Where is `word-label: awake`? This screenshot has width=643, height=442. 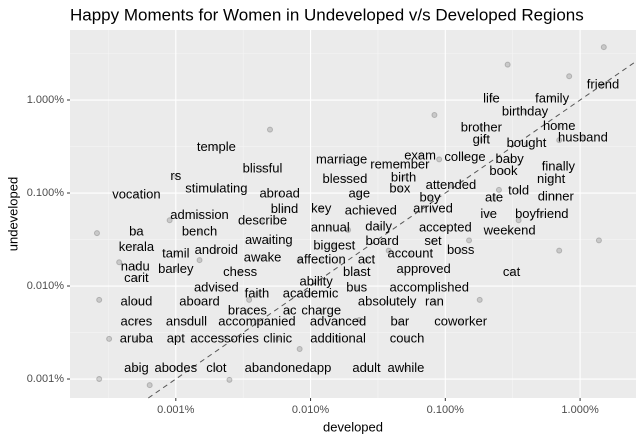 word-label: awake is located at coordinates (263, 256).